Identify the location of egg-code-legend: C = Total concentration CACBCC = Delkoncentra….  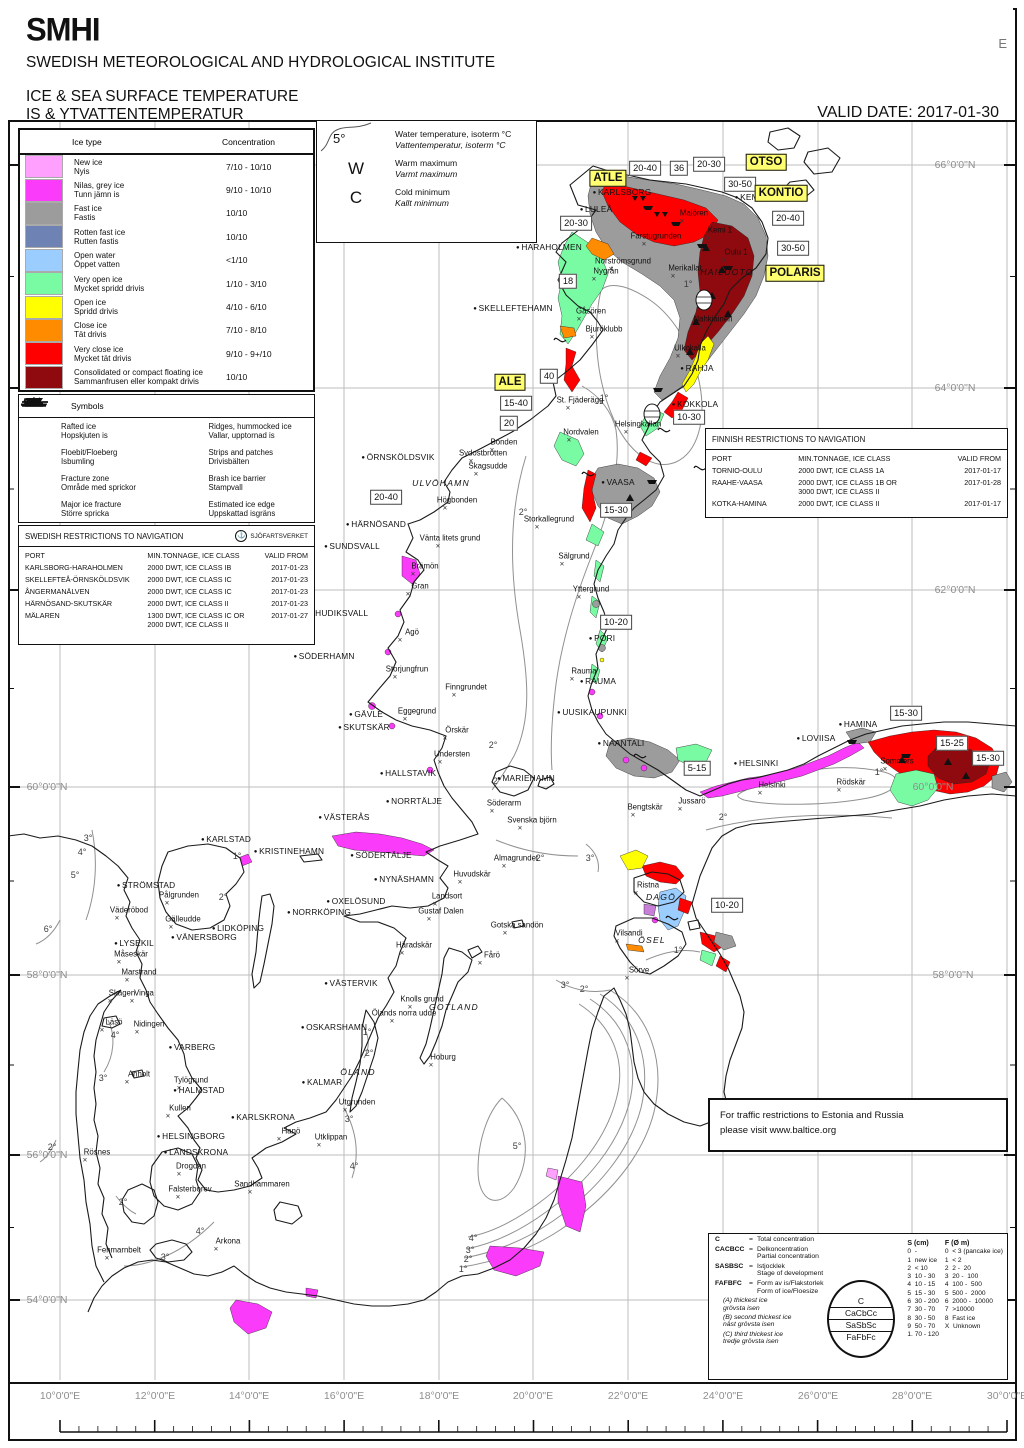
(858, 1306).